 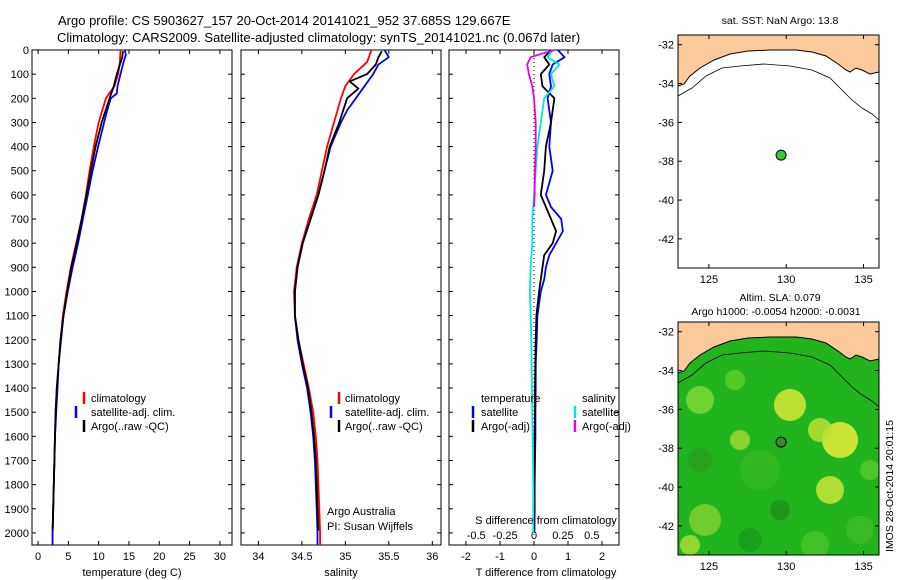 I want to click on depth-tick-label: 700, so click(x=20, y=220).